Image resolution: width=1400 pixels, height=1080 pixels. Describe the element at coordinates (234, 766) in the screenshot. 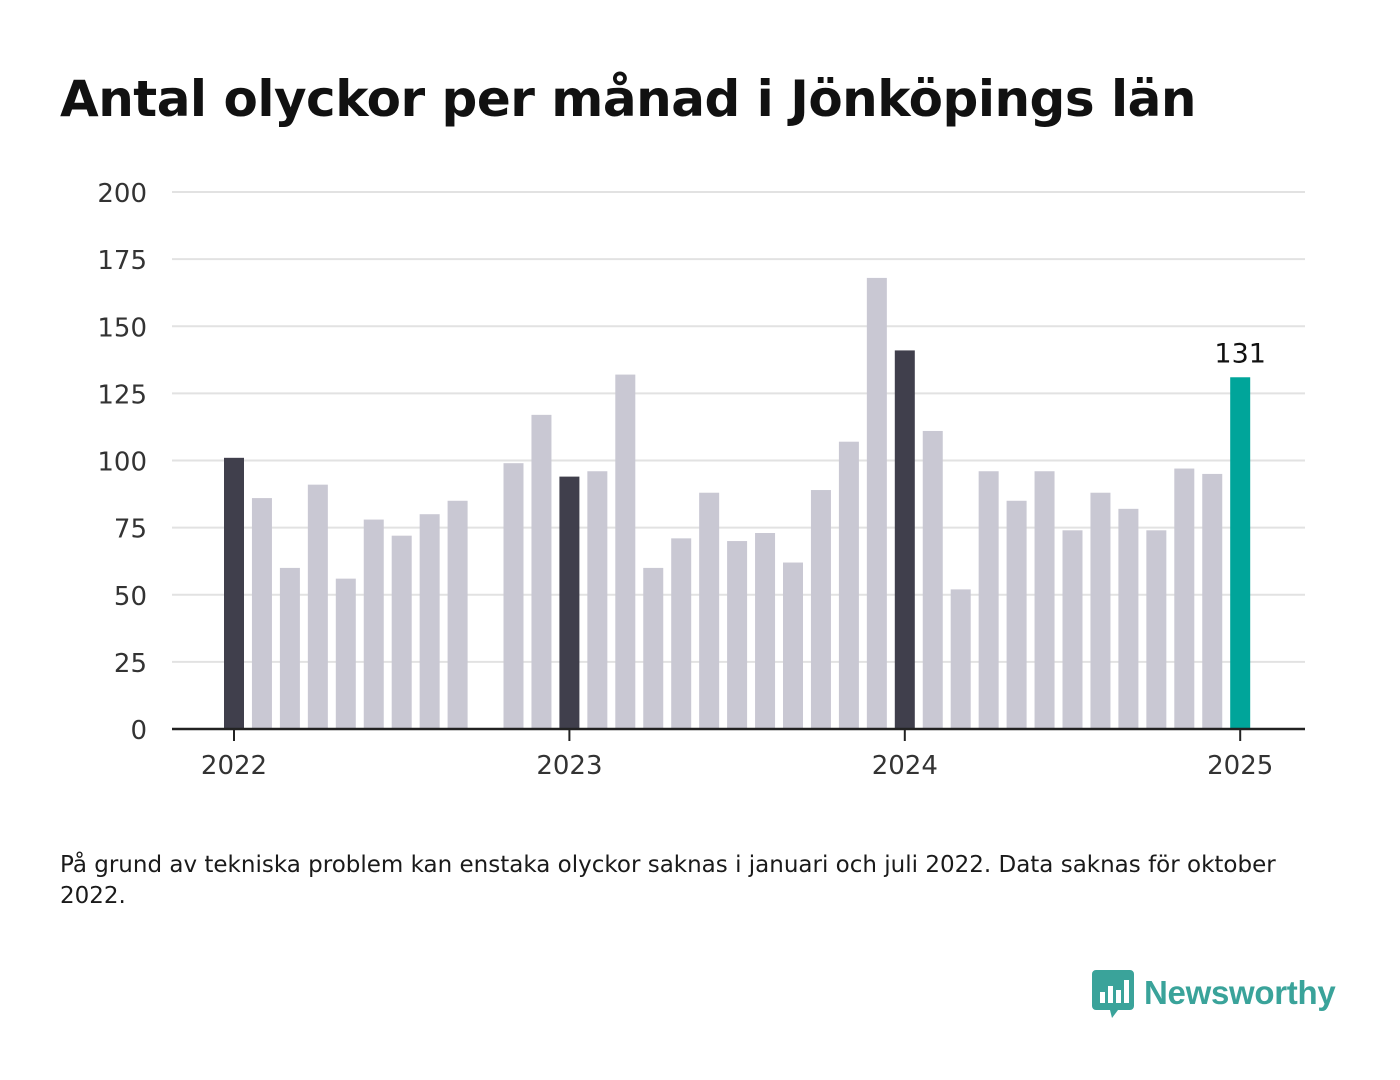

I see `x-tick-label: 2022` at that location.